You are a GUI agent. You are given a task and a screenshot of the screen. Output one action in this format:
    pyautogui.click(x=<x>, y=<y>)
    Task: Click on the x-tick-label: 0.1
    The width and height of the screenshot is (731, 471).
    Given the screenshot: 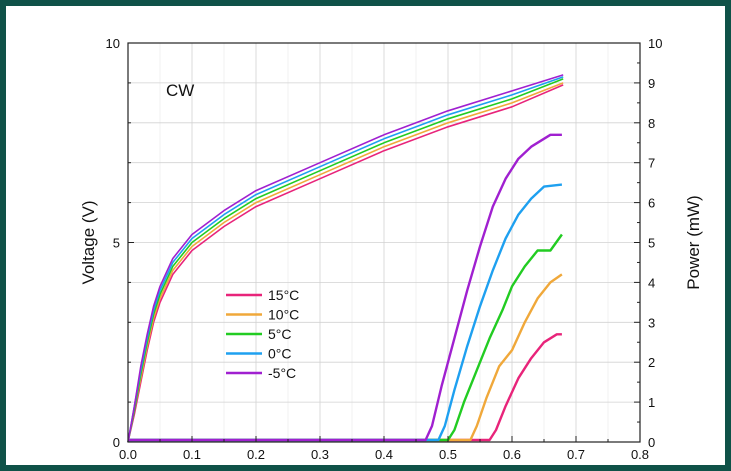 What is the action you would take?
    pyautogui.click(x=192, y=454)
    